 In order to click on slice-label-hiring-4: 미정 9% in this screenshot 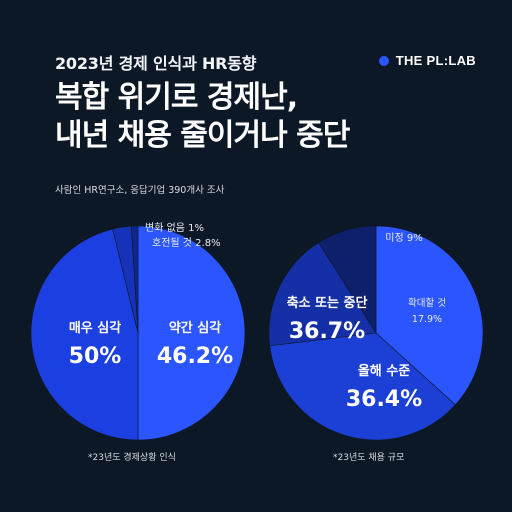, I will do `click(403, 238)`.